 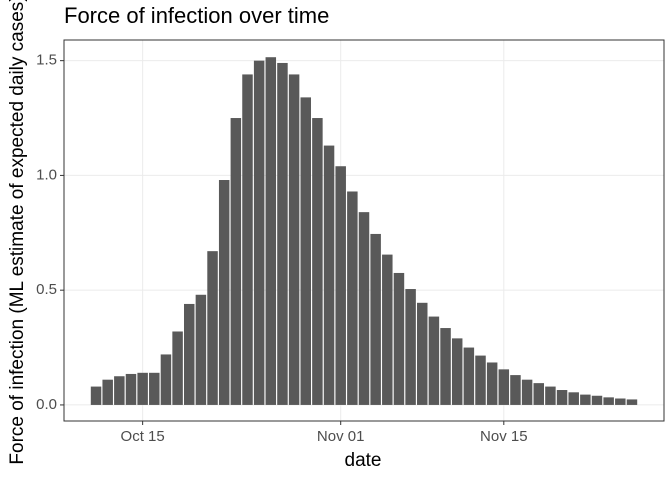 What do you see at coordinates (504, 436) in the screenshot?
I see `x-tick-label: Nov 15` at bounding box center [504, 436].